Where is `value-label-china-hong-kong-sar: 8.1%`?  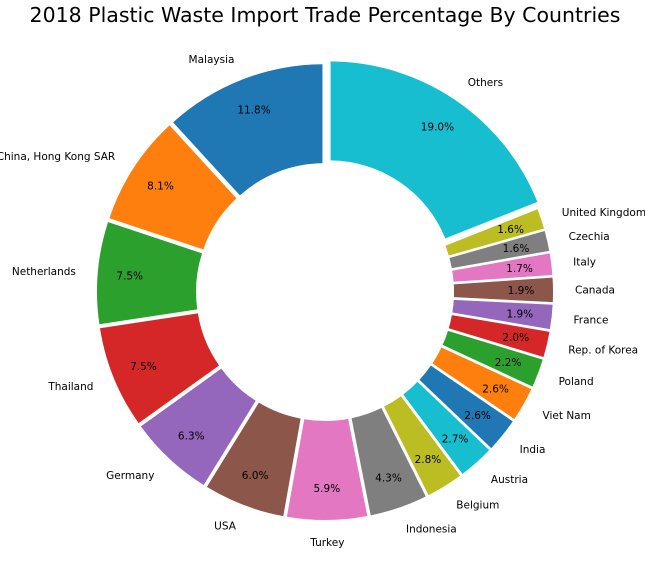 value-label-china-hong-kong-sar: 8.1% is located at coordinates (160, 186).